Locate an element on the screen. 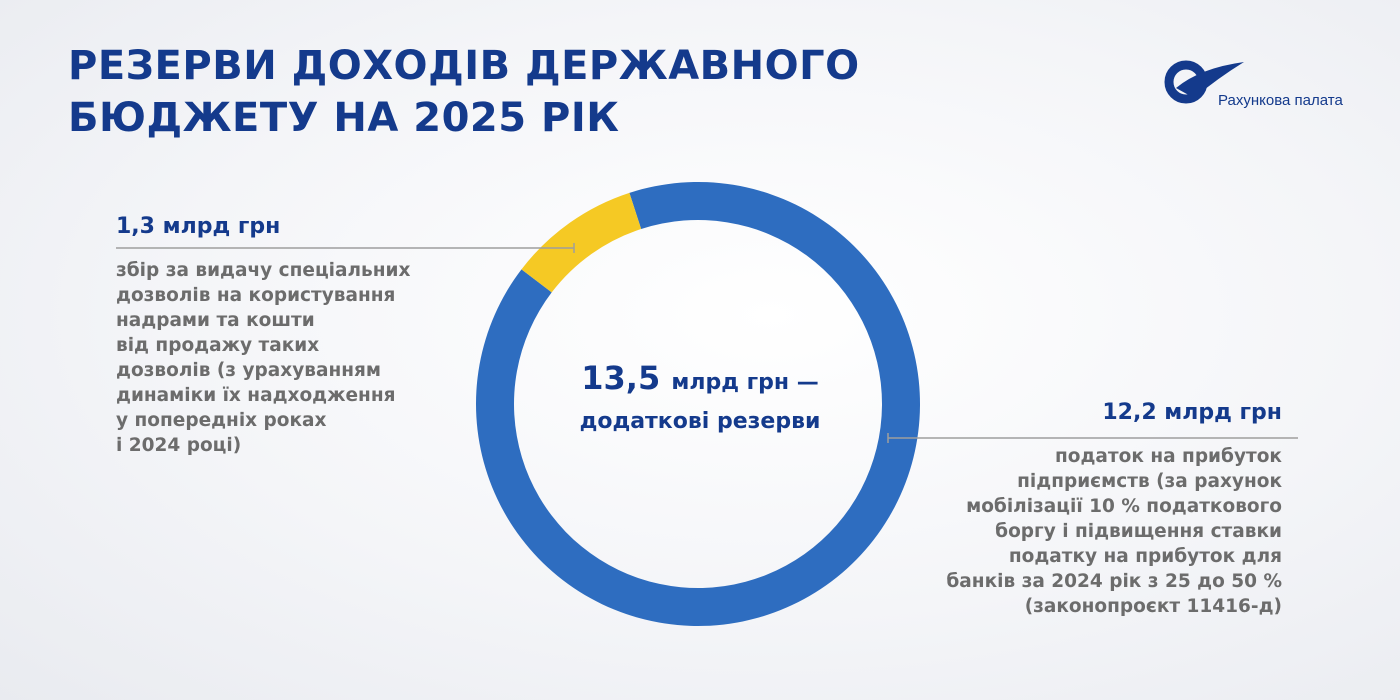  total-label: додаткові резерви is located at coordinates (700, 421).